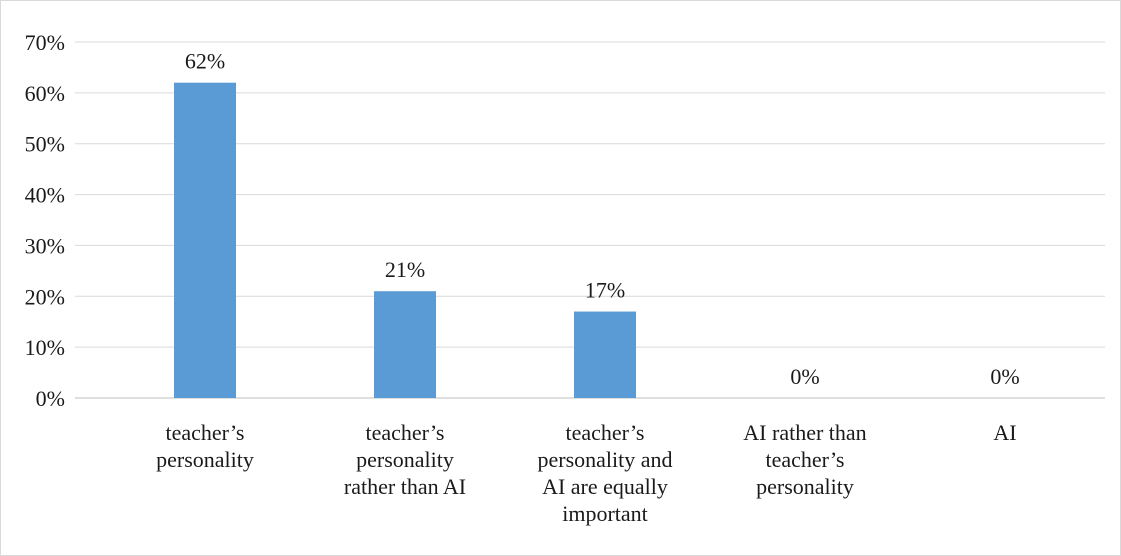 This screenshot has height=556, width=1121. Describe the element at coordinates (45, 42) in the screenshot. I see `y-tick-label: 70%` at that location.